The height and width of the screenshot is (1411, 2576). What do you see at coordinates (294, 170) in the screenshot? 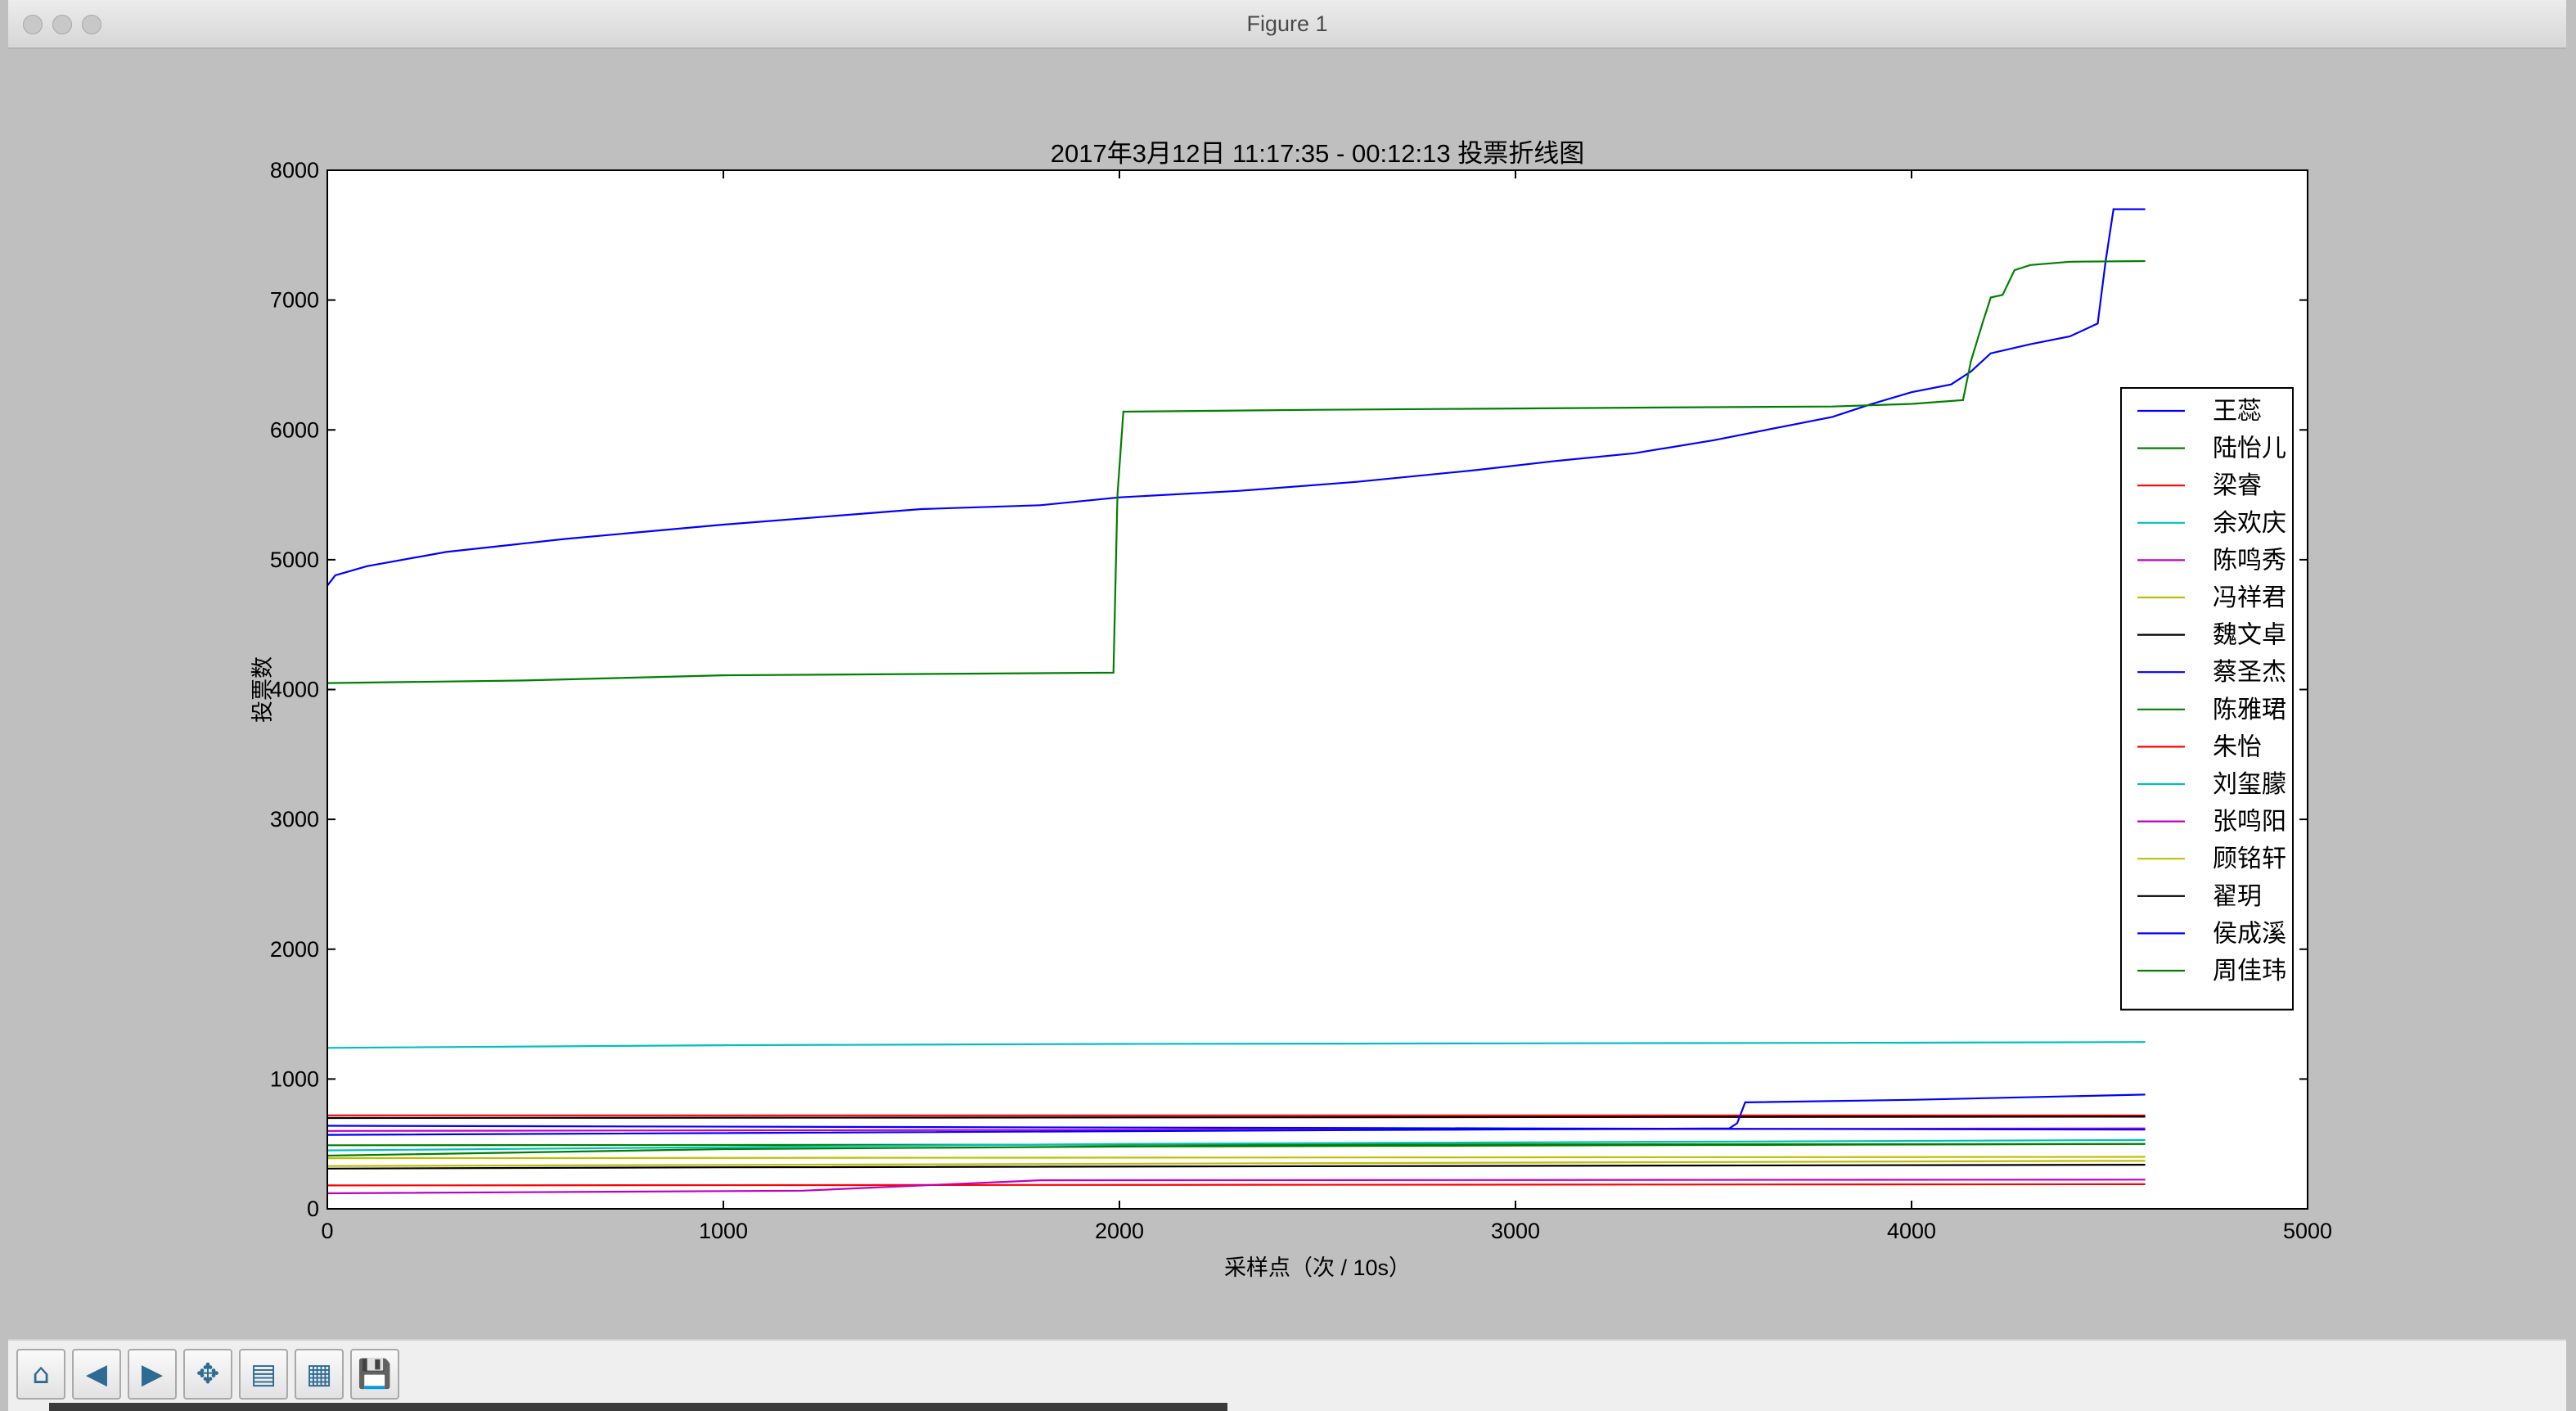
I see `y-tick-label: 8000` at bounding box center [294, 170].